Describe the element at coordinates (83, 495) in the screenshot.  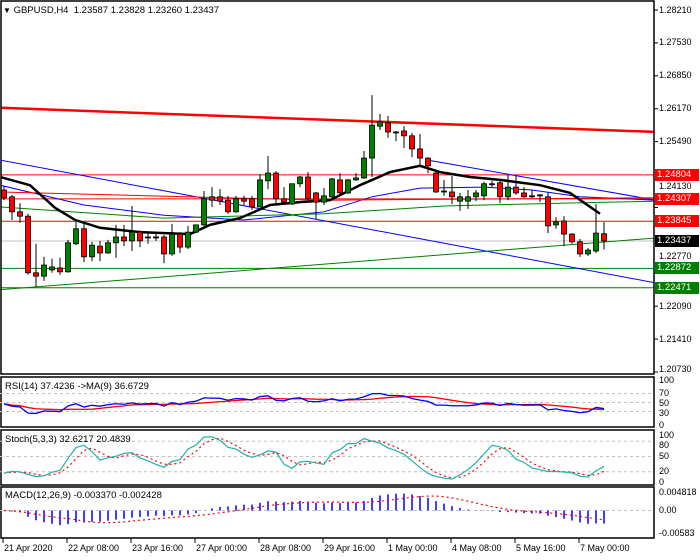
I see `macd-label: MACD(12,26,9) -0.003370 -0.002428` at that location.